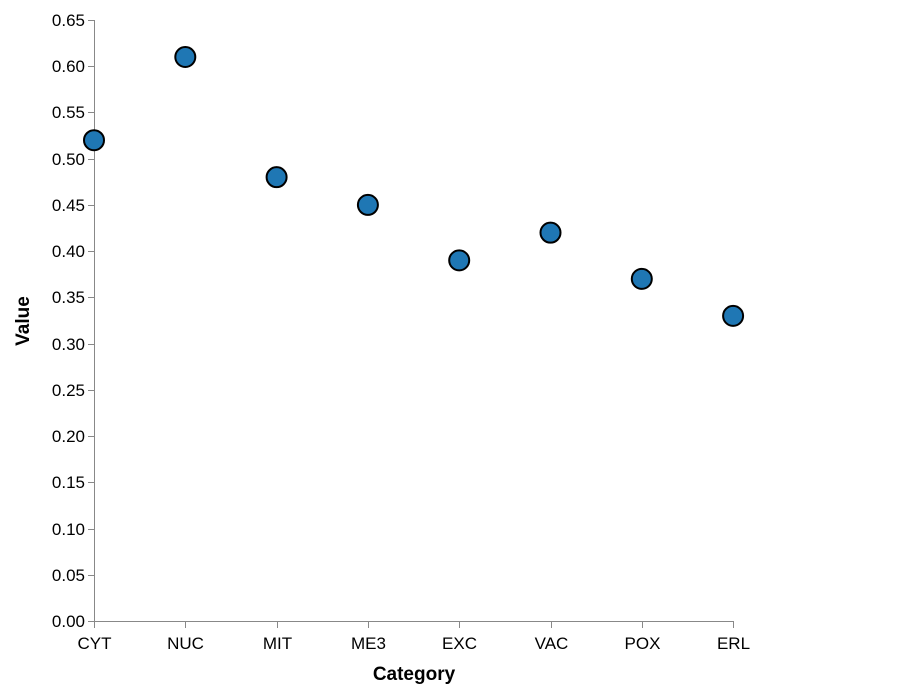 This screenshot has width=904, height=699. What do you see at coordinates (95, 643) in the screenshot?
I see `x-tick-label: CYT` at bounding box center [95, 643].